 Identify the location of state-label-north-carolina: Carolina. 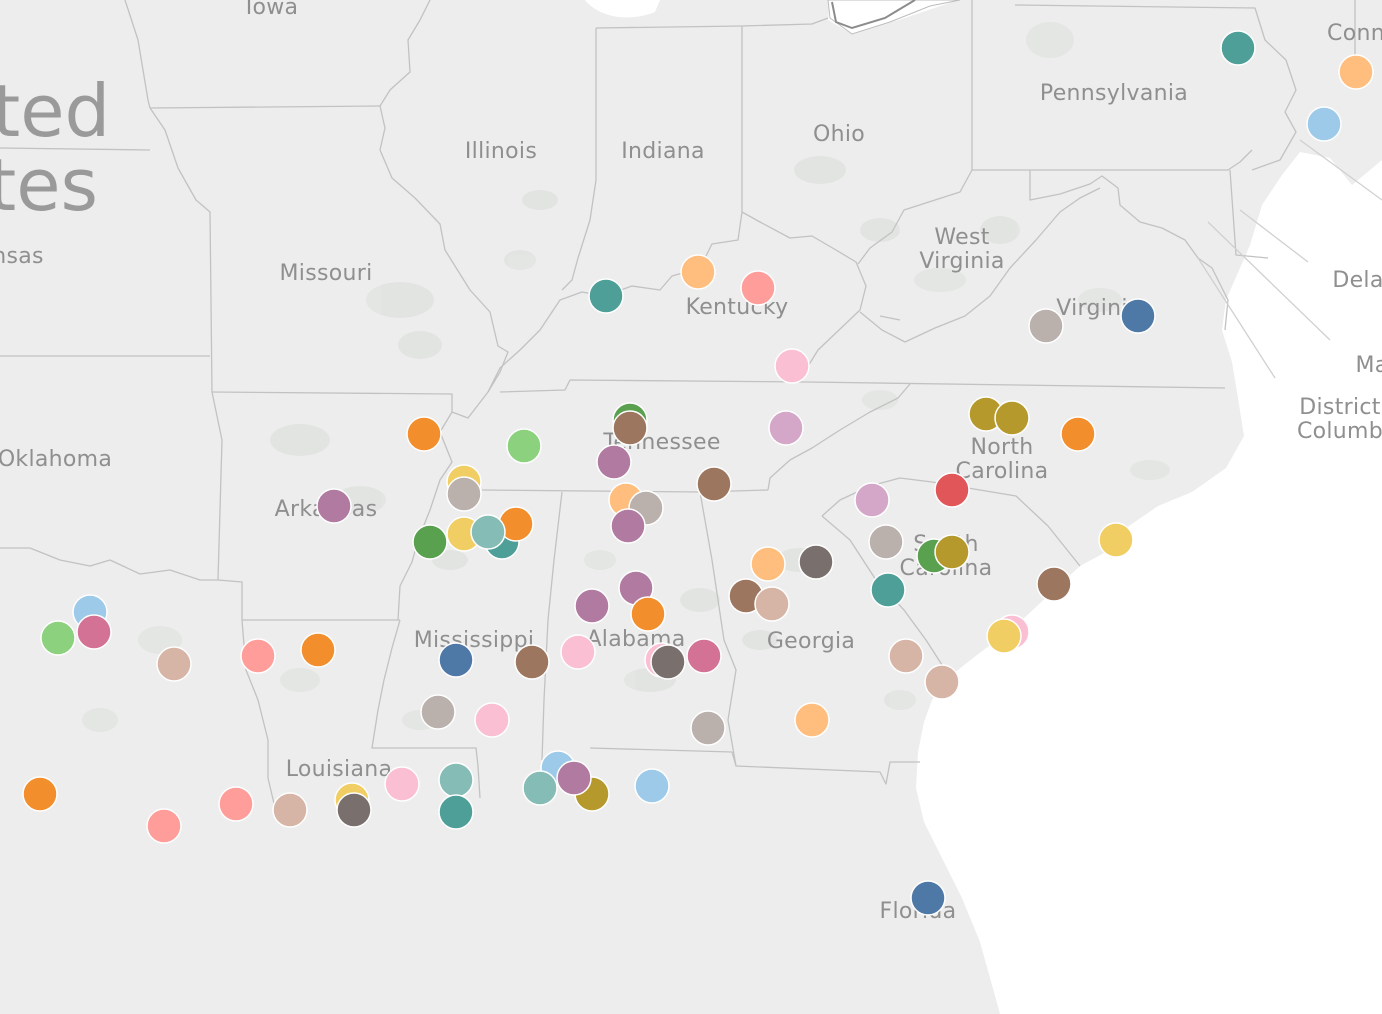
(1002, 471).